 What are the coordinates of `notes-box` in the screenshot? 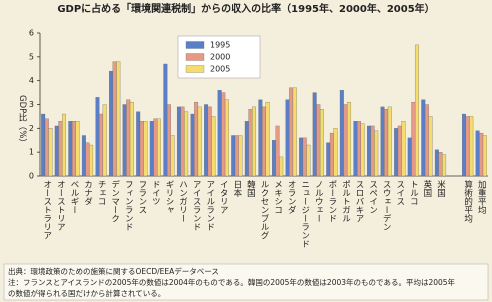 It's located at (246, 282).